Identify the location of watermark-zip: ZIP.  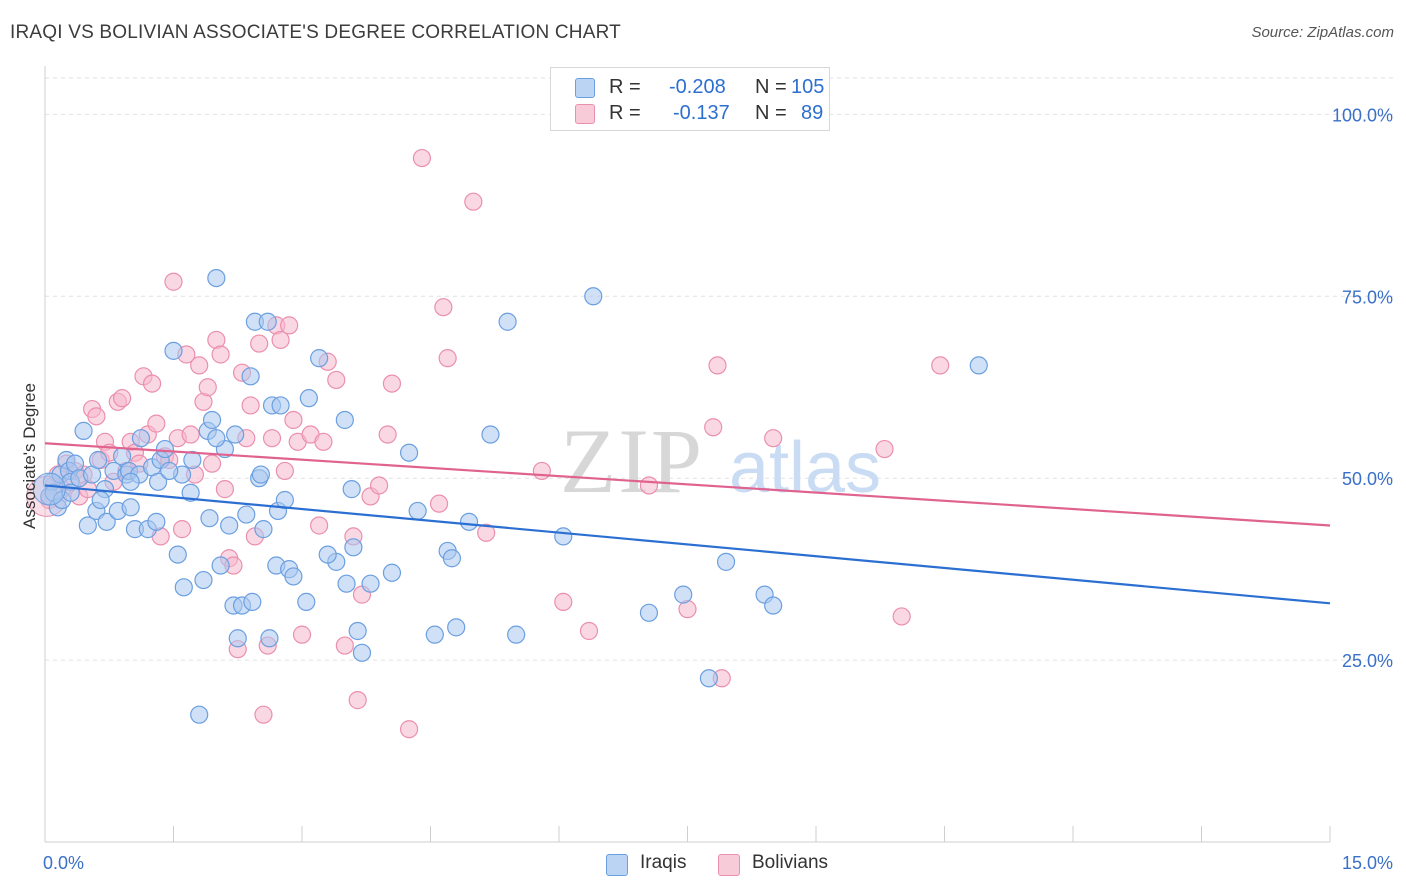
(632, 461).